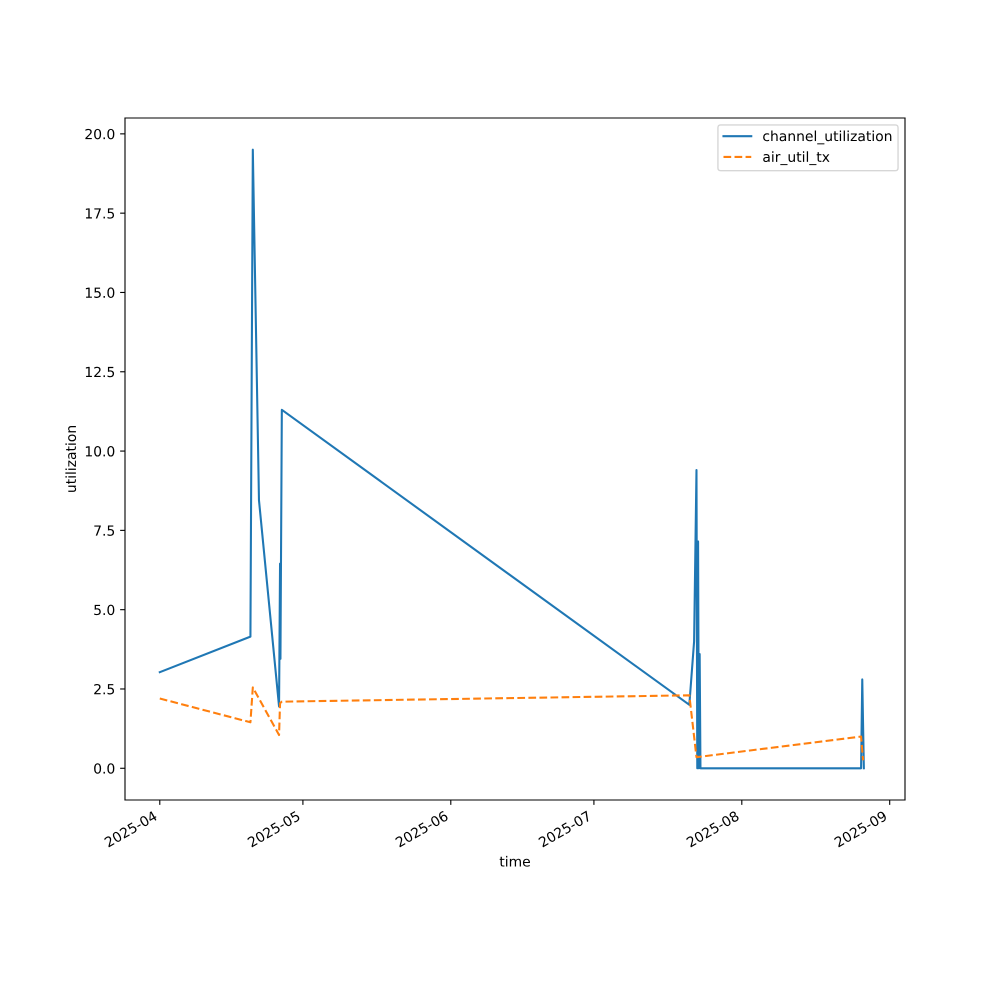  What do you see at coordinates (515, 861) in the screenshot?
I see `x-axis-title: time` at bounding box center [515, 861].